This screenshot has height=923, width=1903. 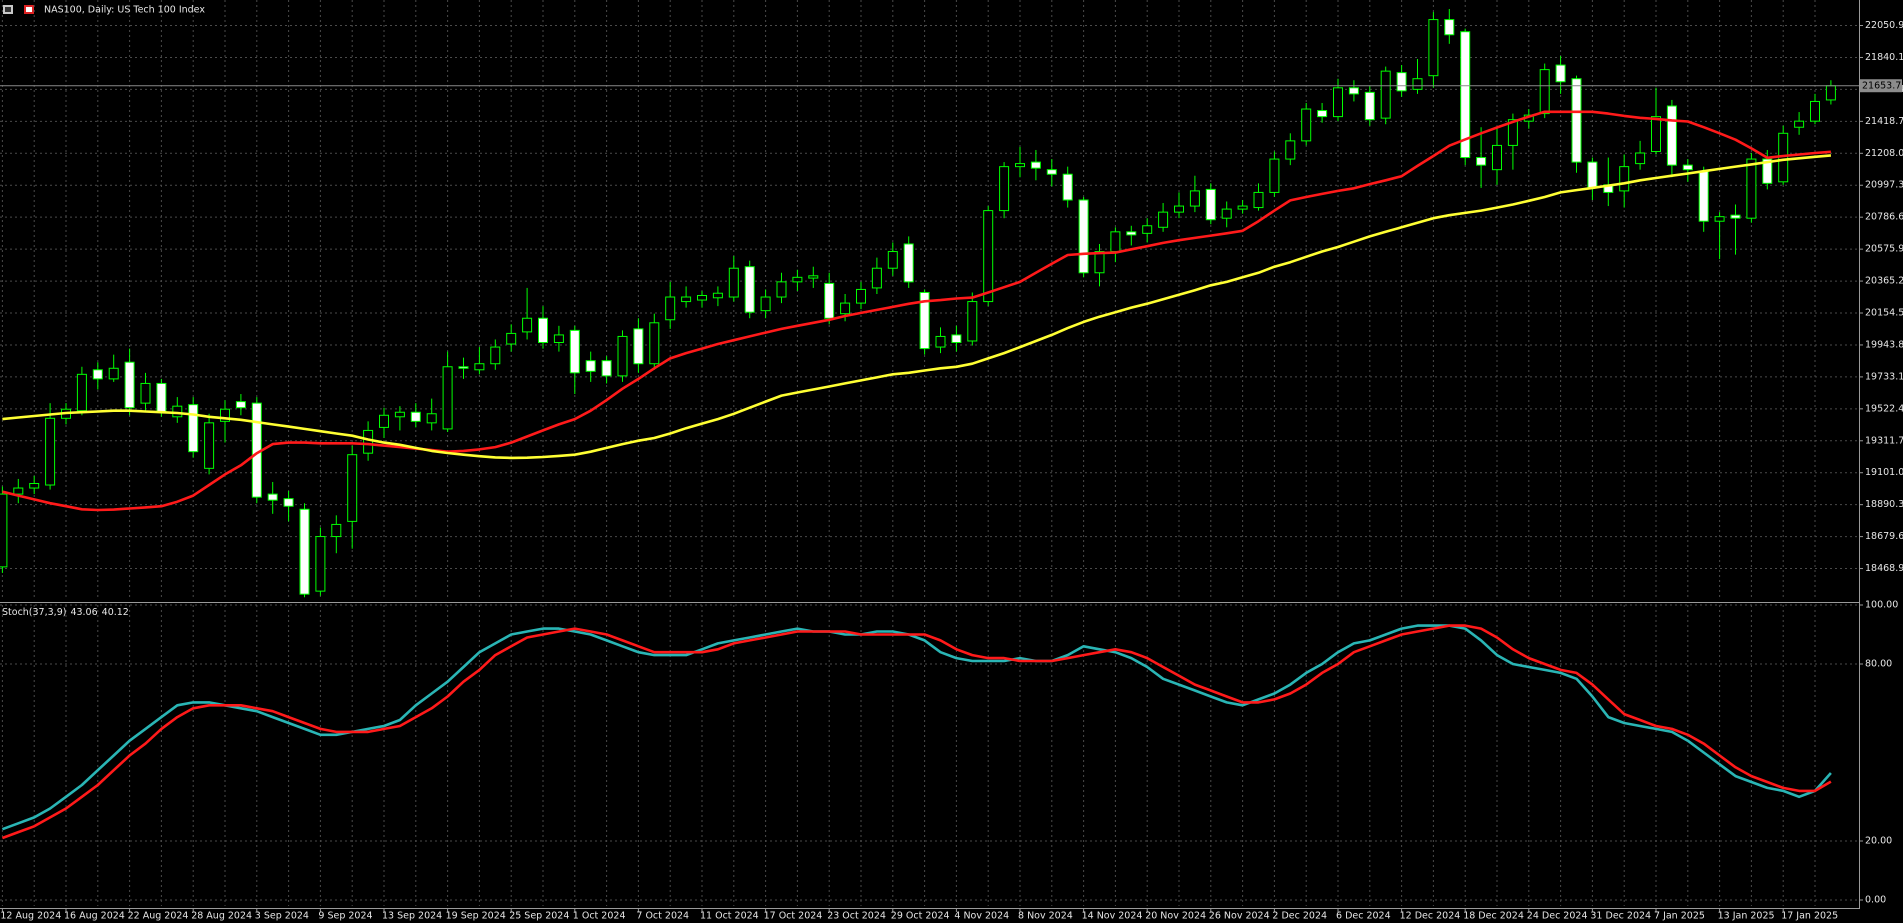 I want to click on x-tick-label: 20 Nov 2024, so click(x=1175, y=916).